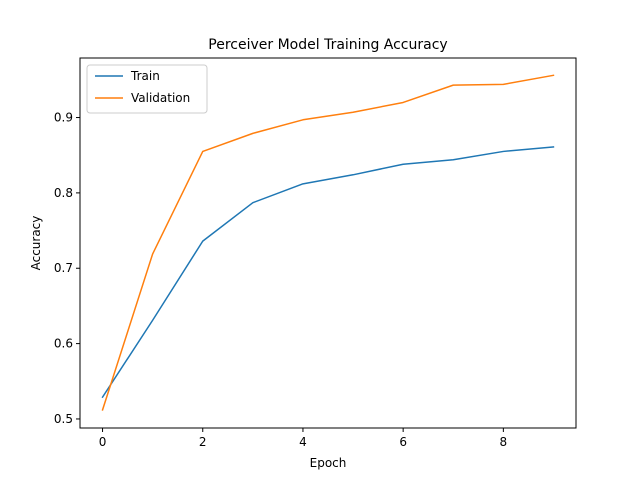 The width and height of the screenshot is (640, 480). Describe the element at coordinates (203, 442) in the screenshot. I see `x-tick-label: 2` at that location.